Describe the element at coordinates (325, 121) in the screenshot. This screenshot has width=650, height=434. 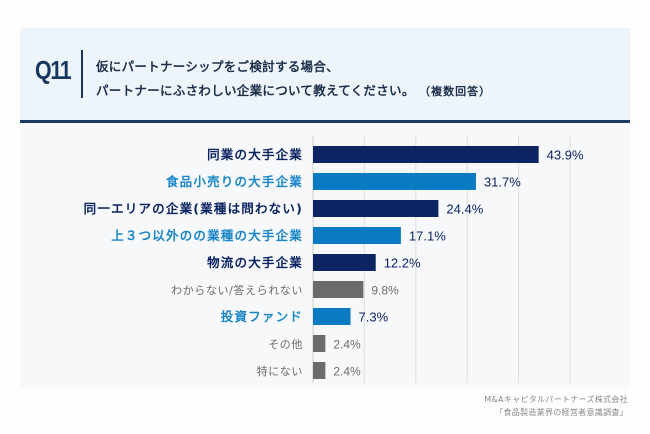
I see `header-rule` at that location.